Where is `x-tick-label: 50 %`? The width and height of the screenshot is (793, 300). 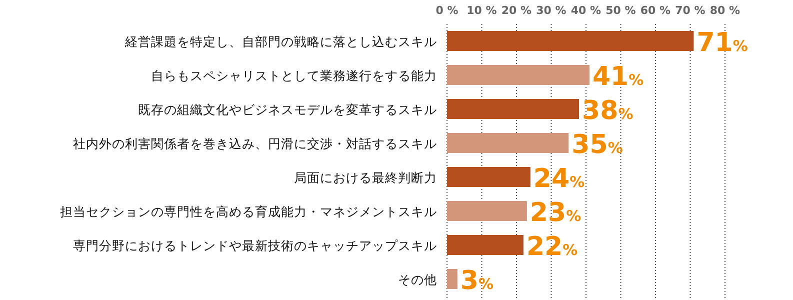 x-tick-label: 50 % is located at coordinates (621, 10).